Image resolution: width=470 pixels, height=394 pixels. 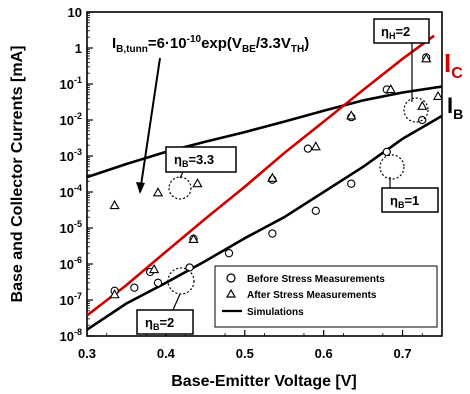 What do you see at coordinates (166, 353) in the screenshot?
I see `x-tick-label: 0.4` at bounding box center [166, 353].